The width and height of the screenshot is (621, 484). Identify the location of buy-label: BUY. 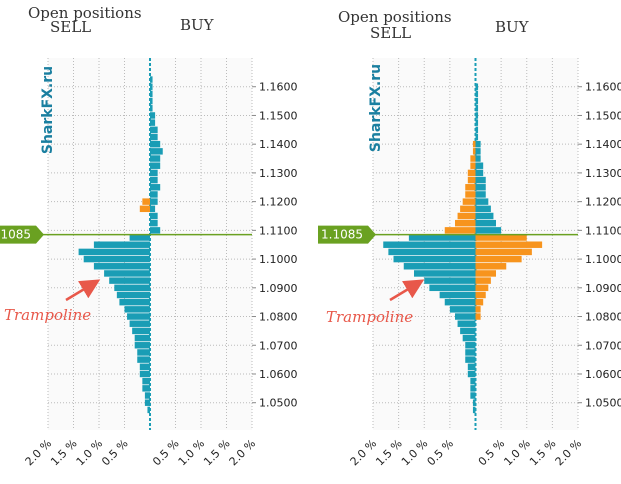
(197, 25).